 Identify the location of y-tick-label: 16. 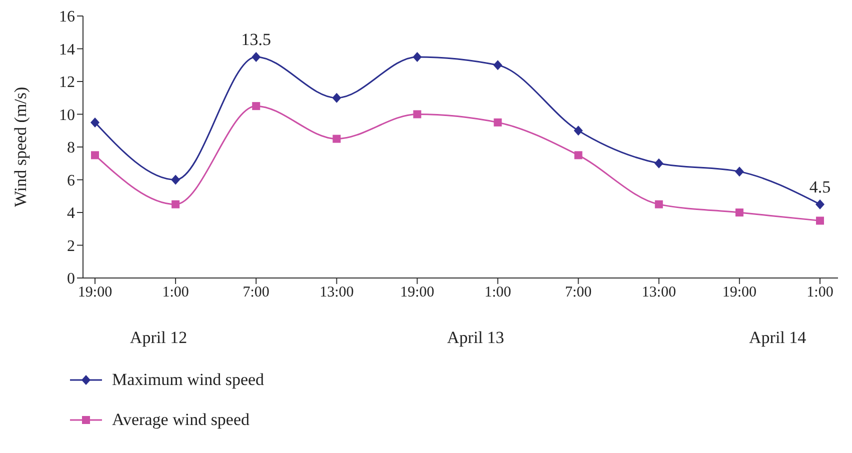
(67, 17).